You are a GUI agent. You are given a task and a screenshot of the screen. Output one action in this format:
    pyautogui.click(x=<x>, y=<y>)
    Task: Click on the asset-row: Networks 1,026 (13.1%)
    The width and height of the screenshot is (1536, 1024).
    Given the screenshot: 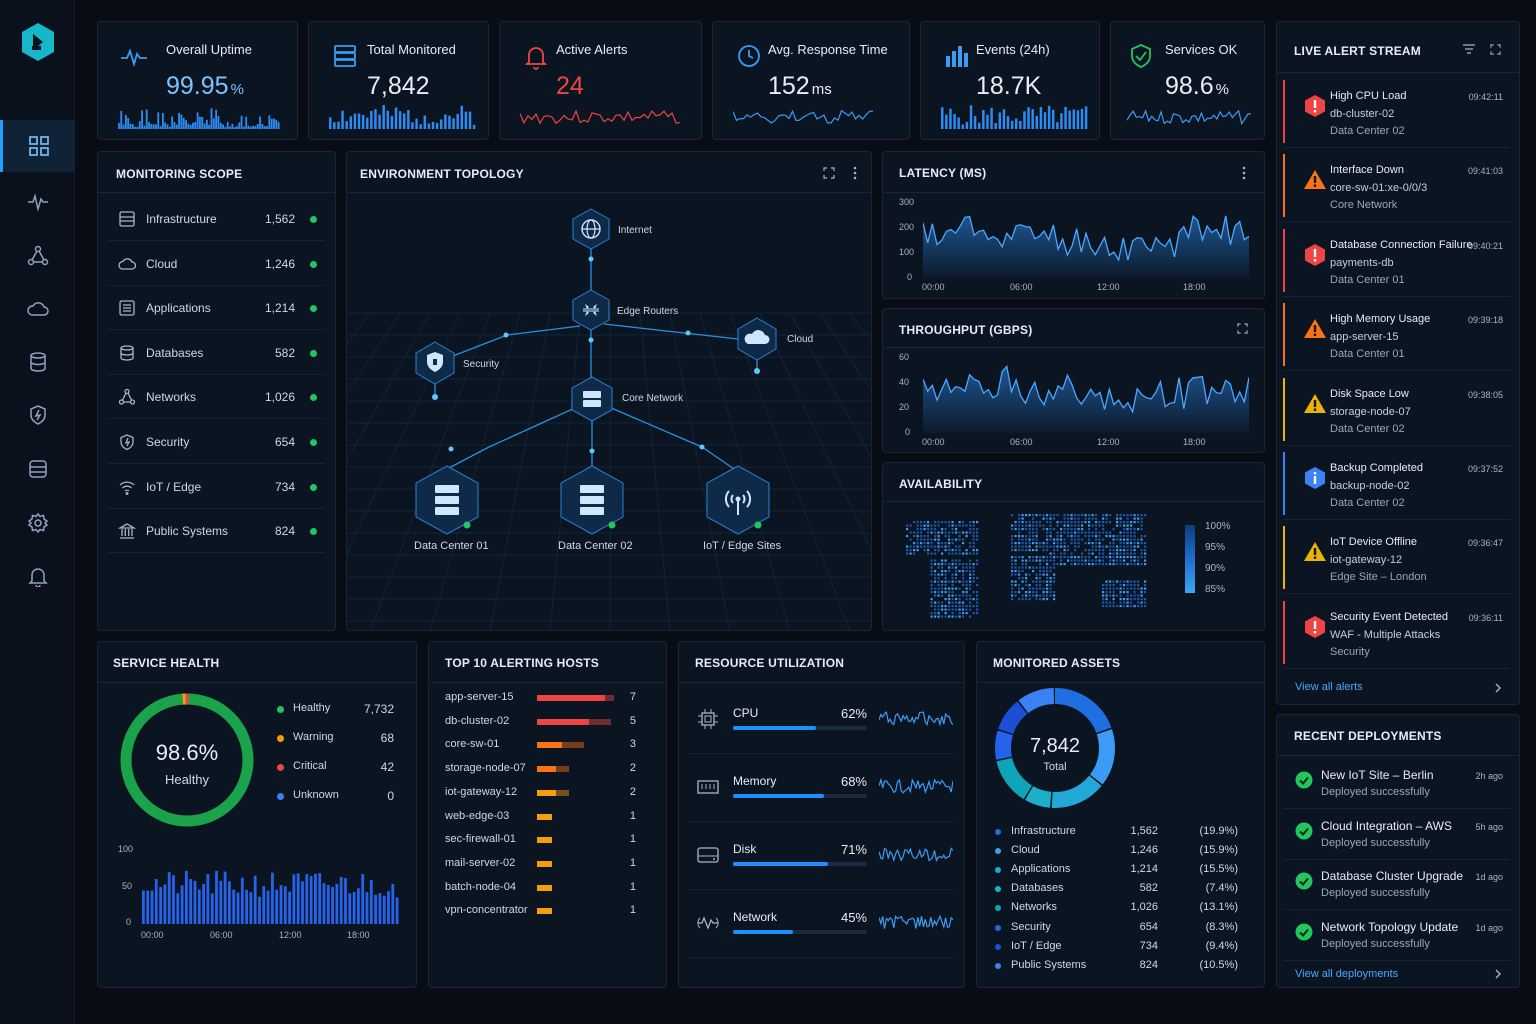 What is the action you would take?
    pyautogui.click(x=1116, y=908)
    